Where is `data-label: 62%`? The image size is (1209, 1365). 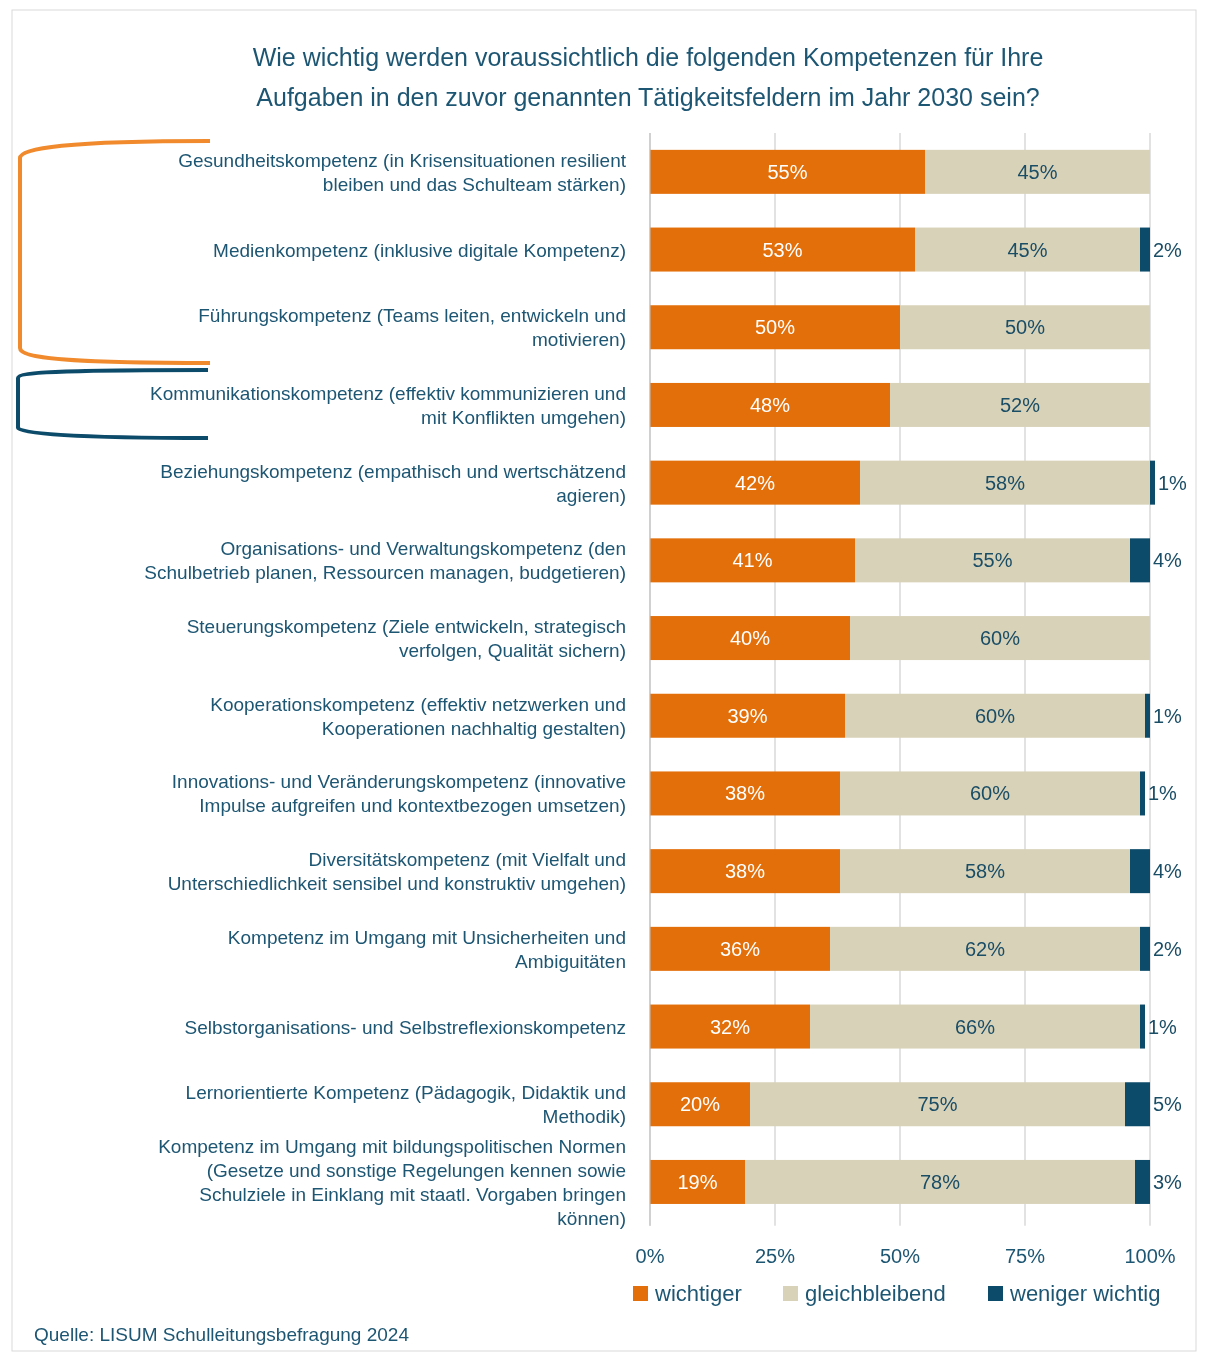 data-label: 62% is located at coordinates (985, 948).